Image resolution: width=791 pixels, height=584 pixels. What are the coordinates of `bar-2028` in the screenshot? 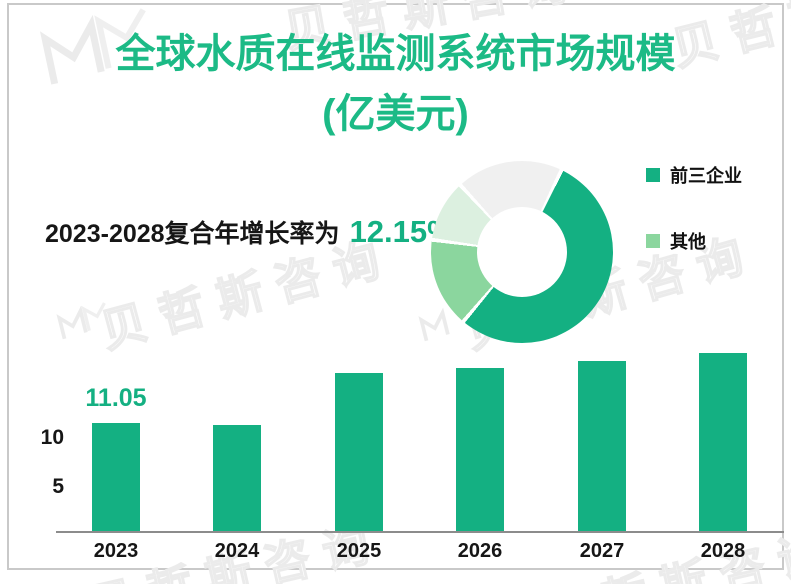 It's located at (723, 442).